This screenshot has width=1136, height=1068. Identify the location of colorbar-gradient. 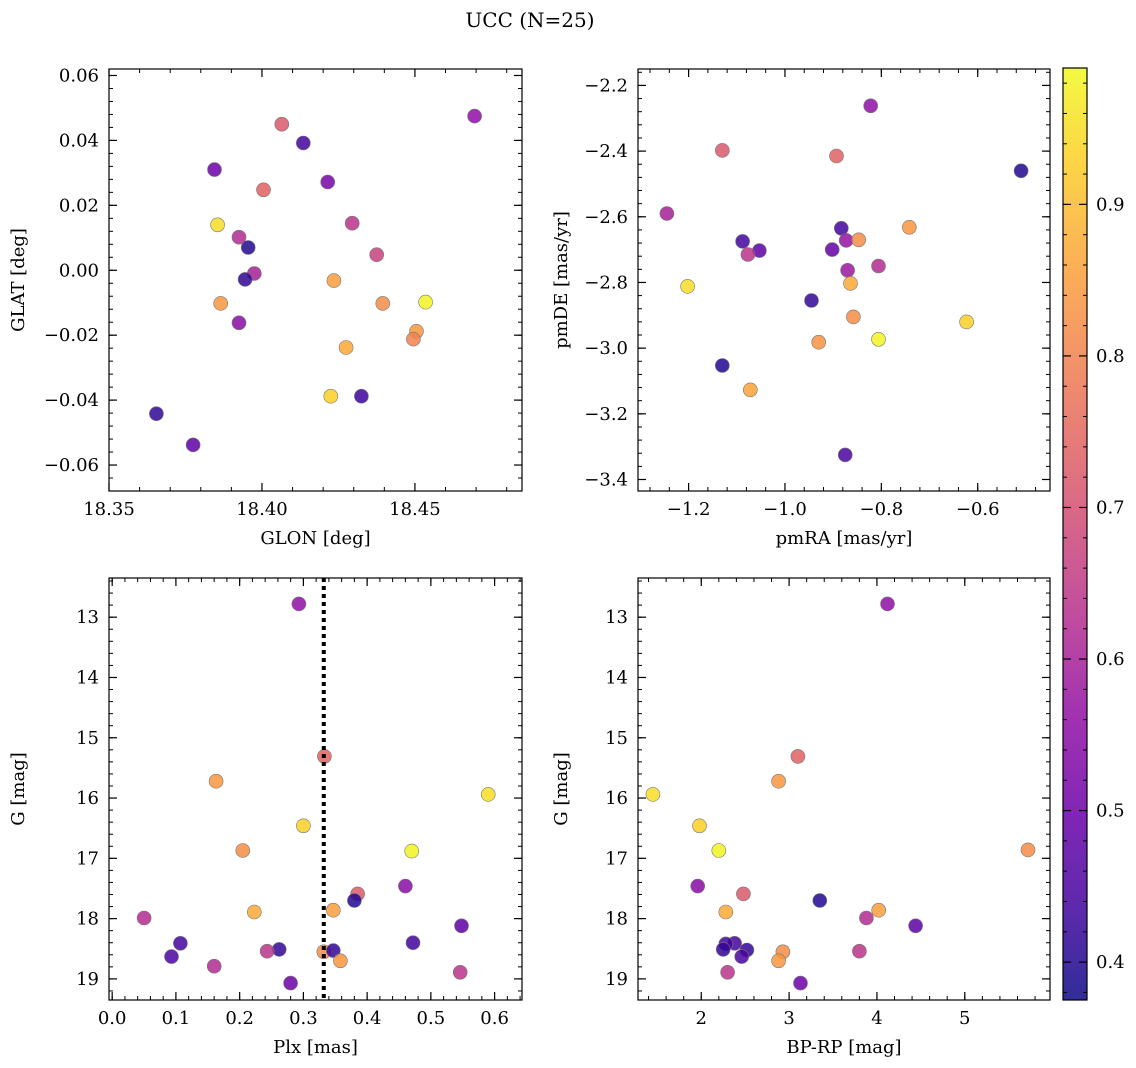
(1075, 534).